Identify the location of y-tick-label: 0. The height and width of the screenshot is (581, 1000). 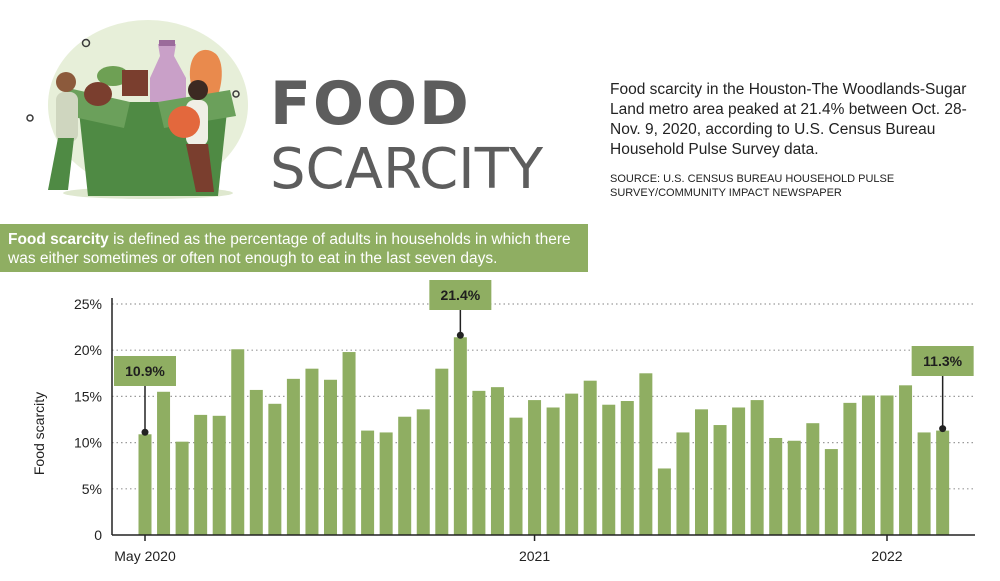
(98, 535).